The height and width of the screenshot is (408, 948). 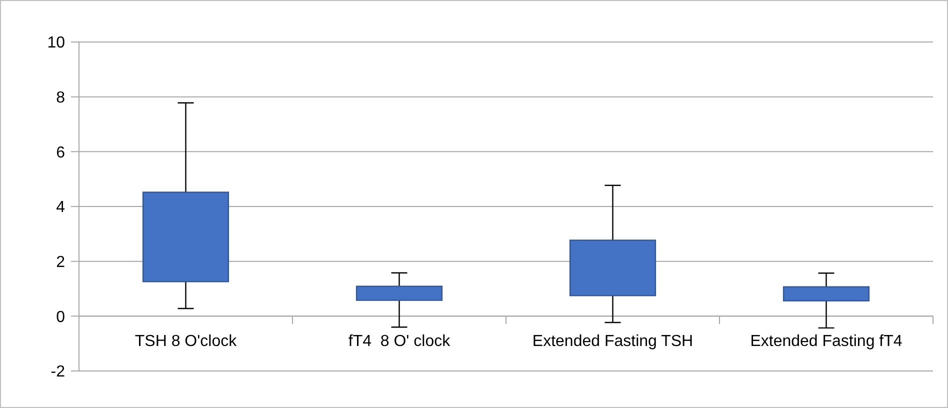 What do you see at coordinates (58, 372) in the screenshot?
I see `y-tick-label: -2` at bounding box center [58, 372].